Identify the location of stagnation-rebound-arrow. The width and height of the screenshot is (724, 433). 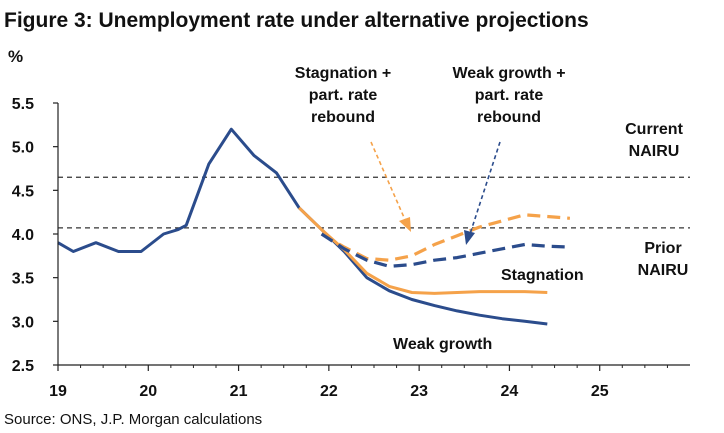
(388, 182).